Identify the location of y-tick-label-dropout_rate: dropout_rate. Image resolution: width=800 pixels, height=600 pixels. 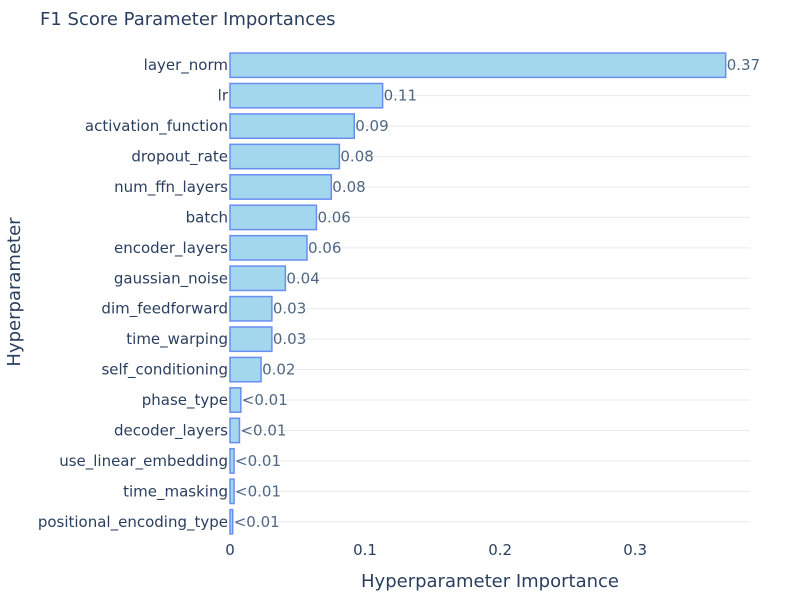
(179, 157).